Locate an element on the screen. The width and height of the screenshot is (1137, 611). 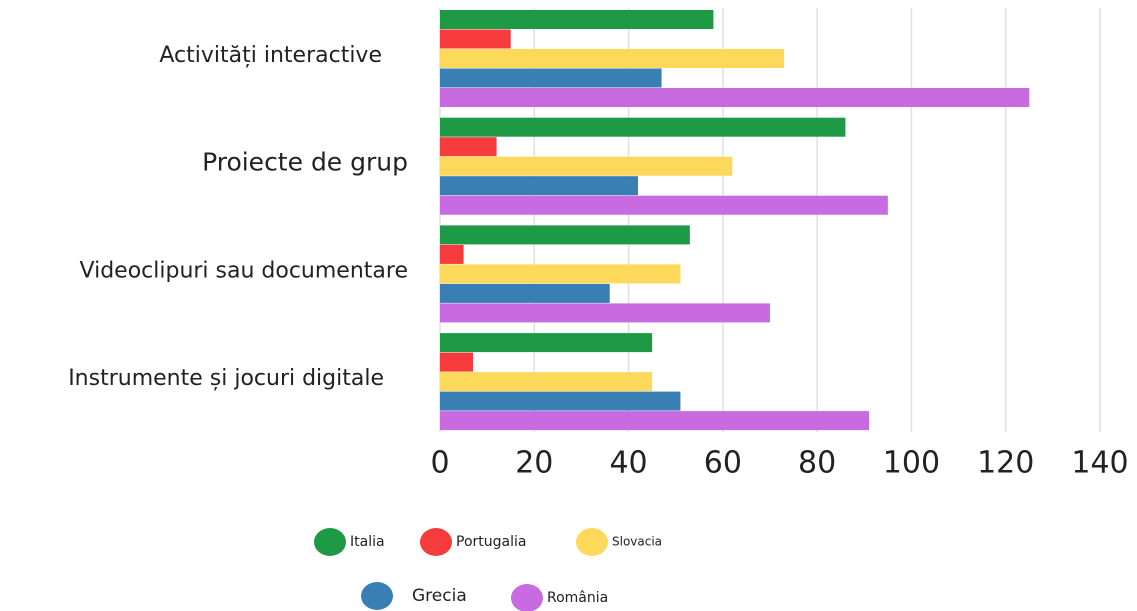
x-tick-label: 120 is located at coordinates (1005, 463).